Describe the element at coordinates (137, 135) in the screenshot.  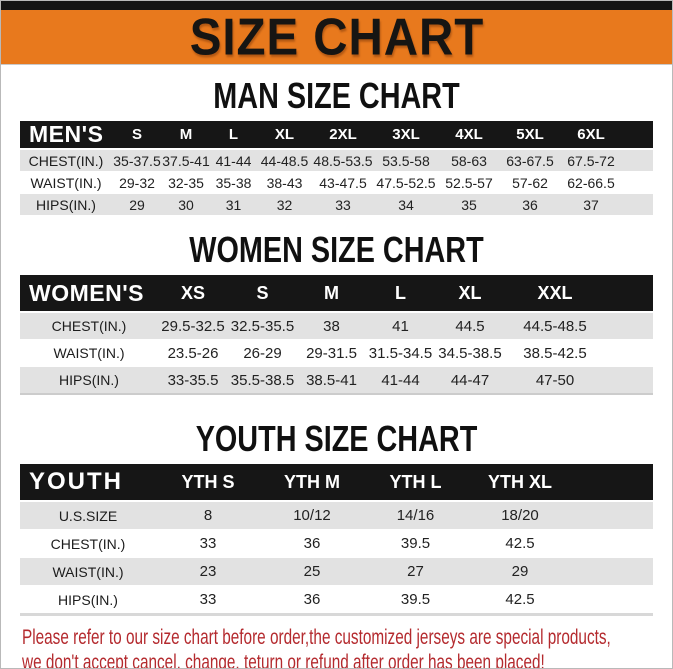
I see `mens-col-s: S` at that location.